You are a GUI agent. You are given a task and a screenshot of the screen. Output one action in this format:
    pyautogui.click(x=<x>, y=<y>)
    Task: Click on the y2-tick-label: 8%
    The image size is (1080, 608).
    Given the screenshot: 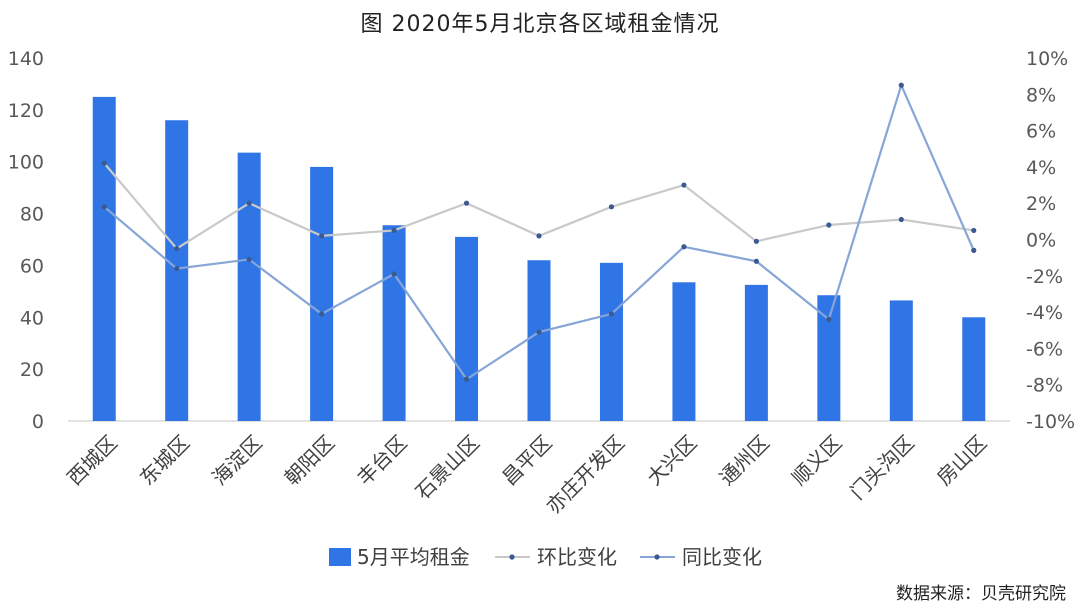 What is the action you would take?
    pyautogui.click(x=1041, y=95)
    